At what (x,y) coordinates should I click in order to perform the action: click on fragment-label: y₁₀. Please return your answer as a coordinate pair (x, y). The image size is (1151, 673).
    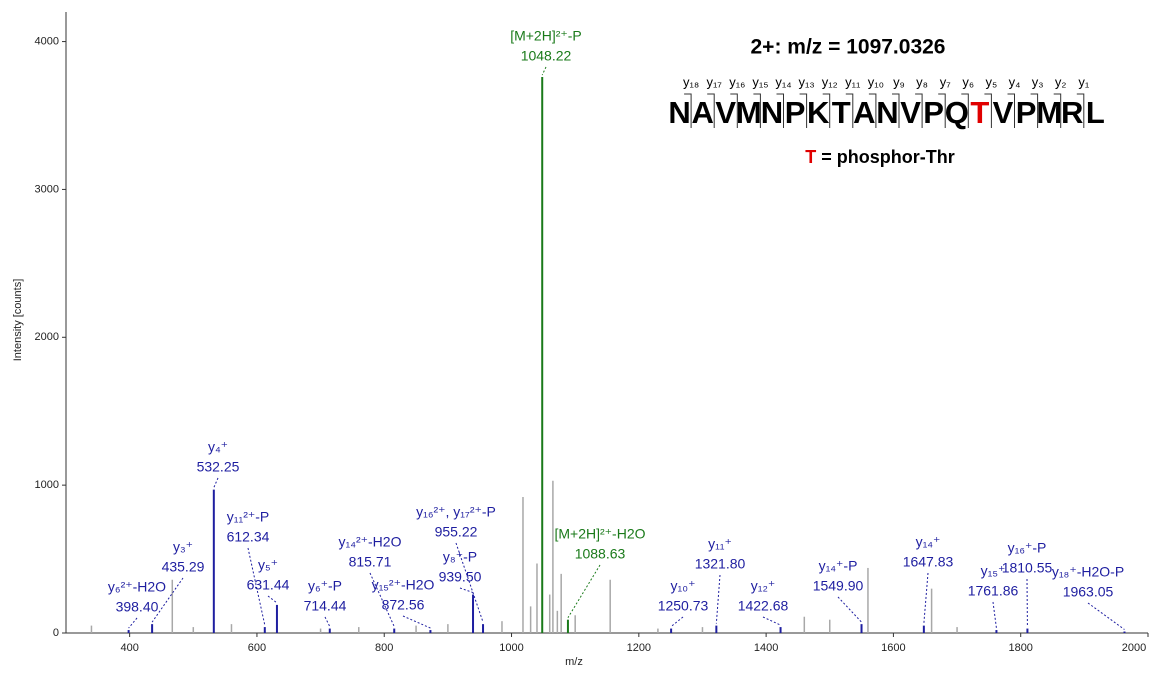
    Looking at the image, I should click on (876, 81).